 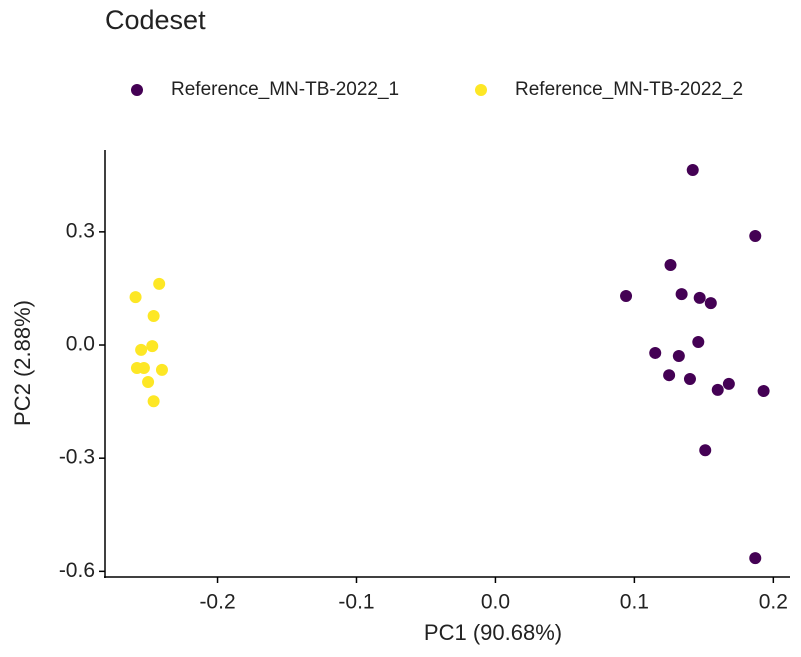 I want to click on y-tick-label: 0.3, so click(x=80, y=230).